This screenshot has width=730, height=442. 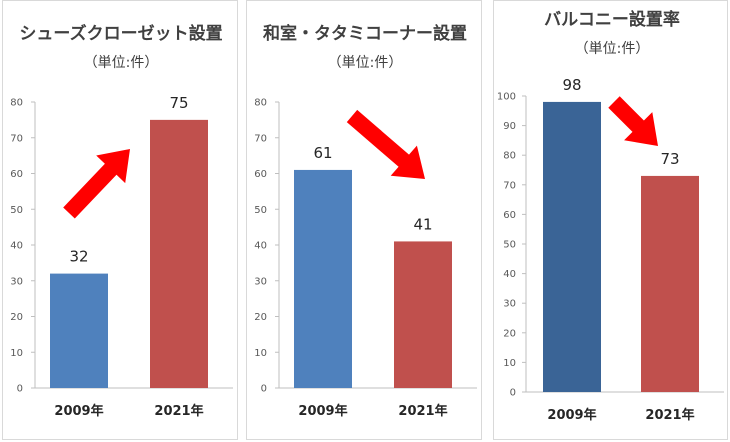 I want to click on chart-title: 和室・タタミコーナー設置, so click(x=365, y=33).